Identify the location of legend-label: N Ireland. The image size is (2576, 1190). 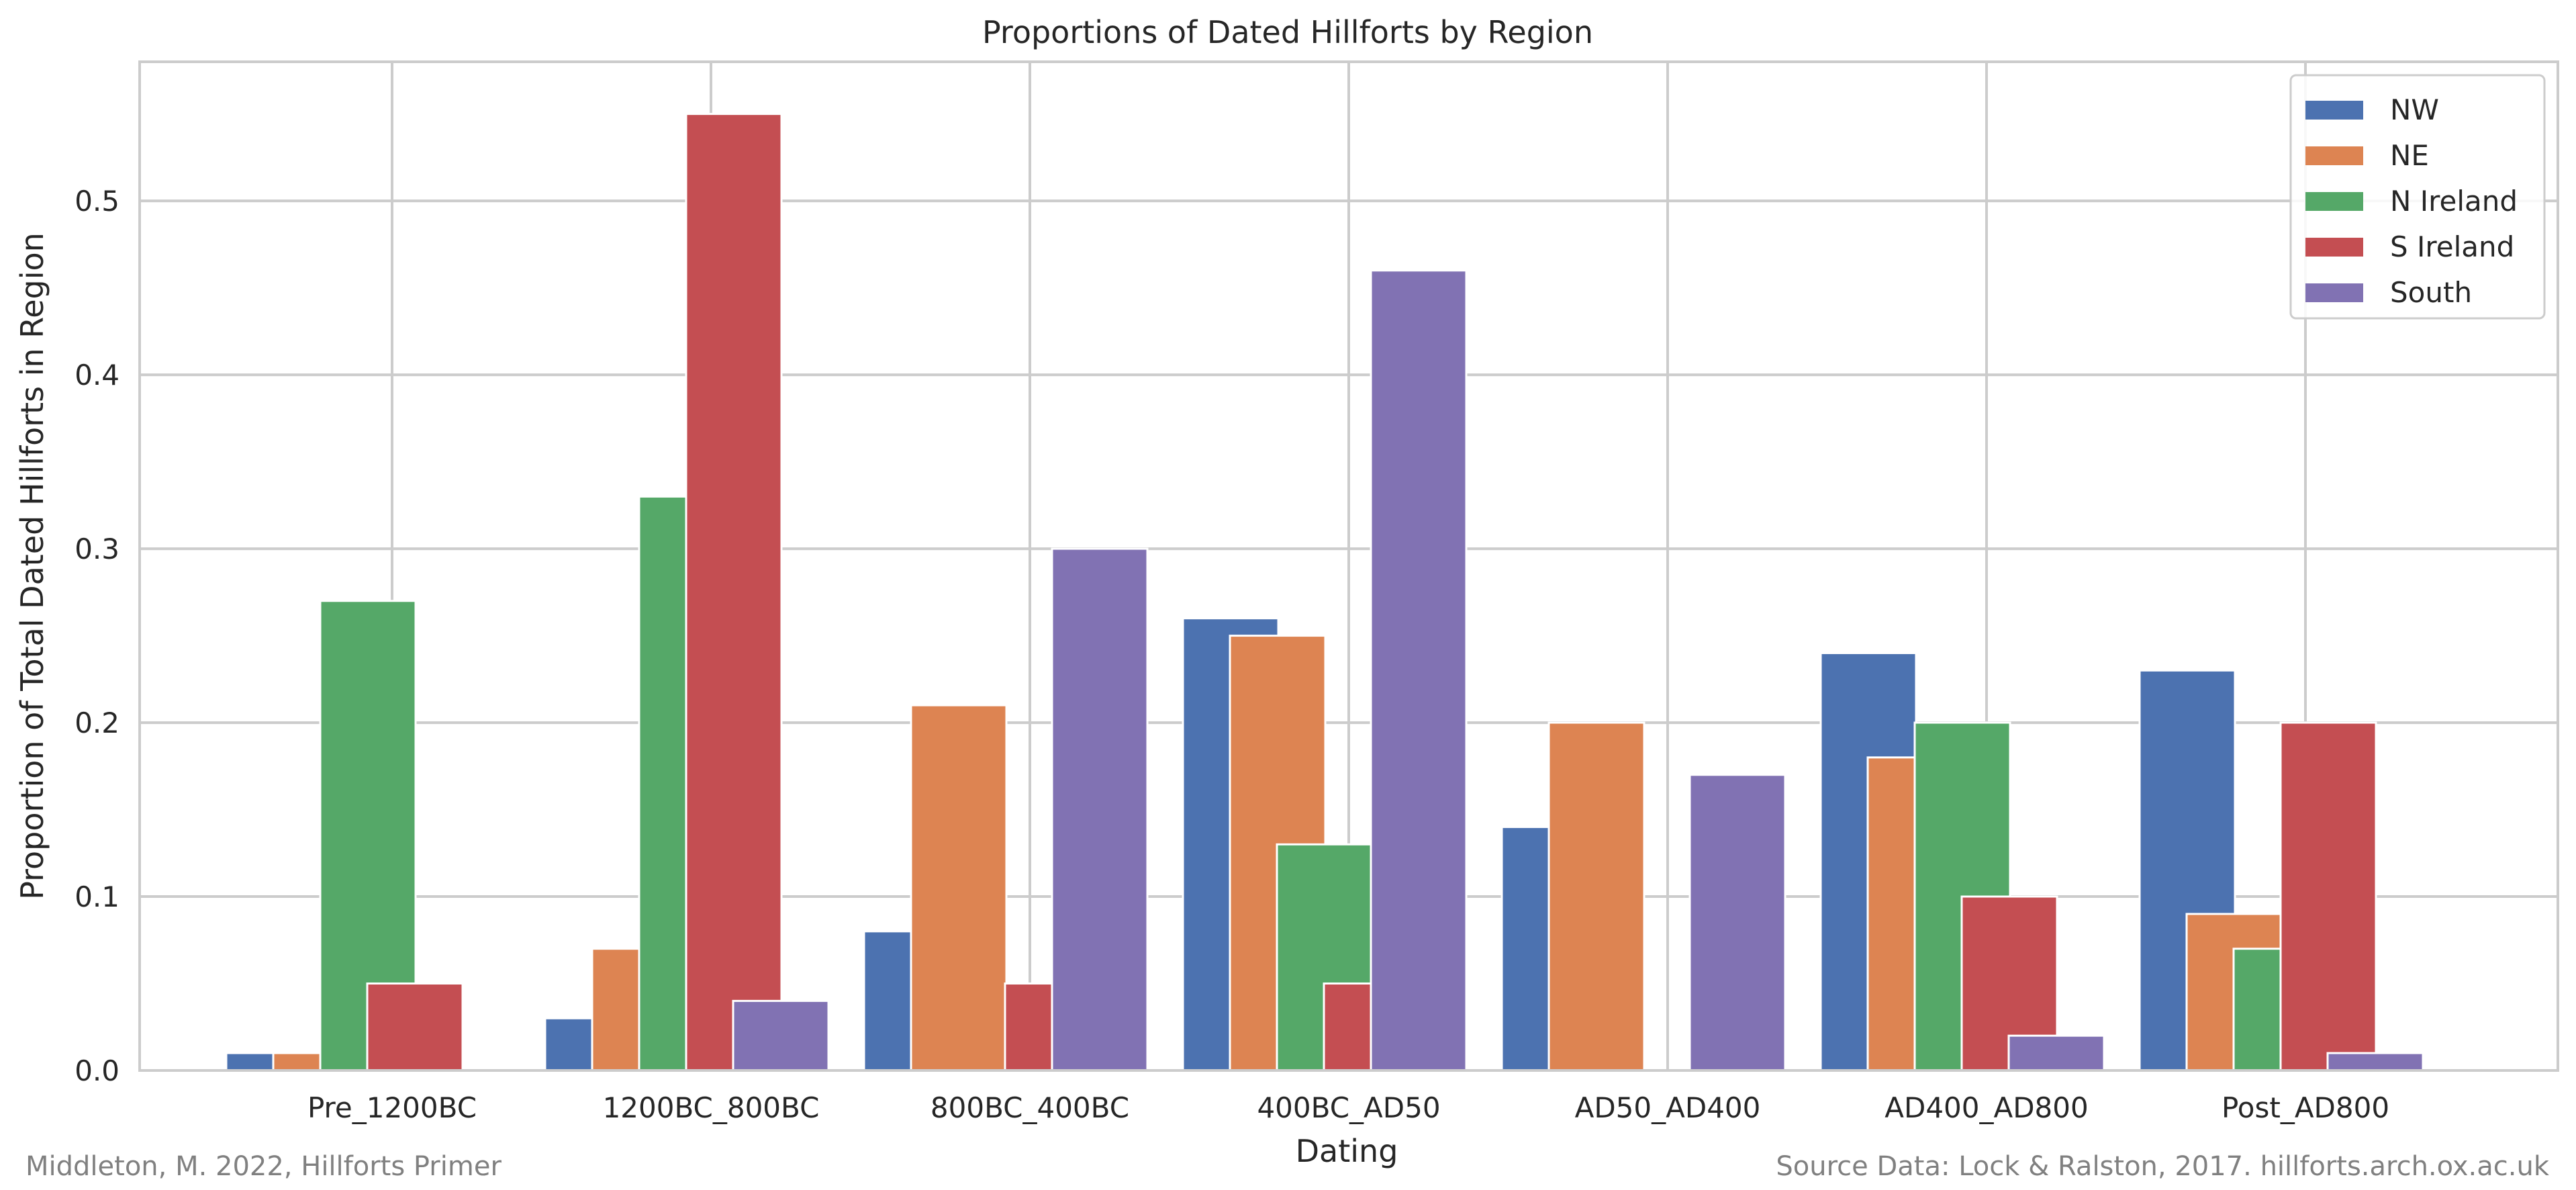
(2454, 201).